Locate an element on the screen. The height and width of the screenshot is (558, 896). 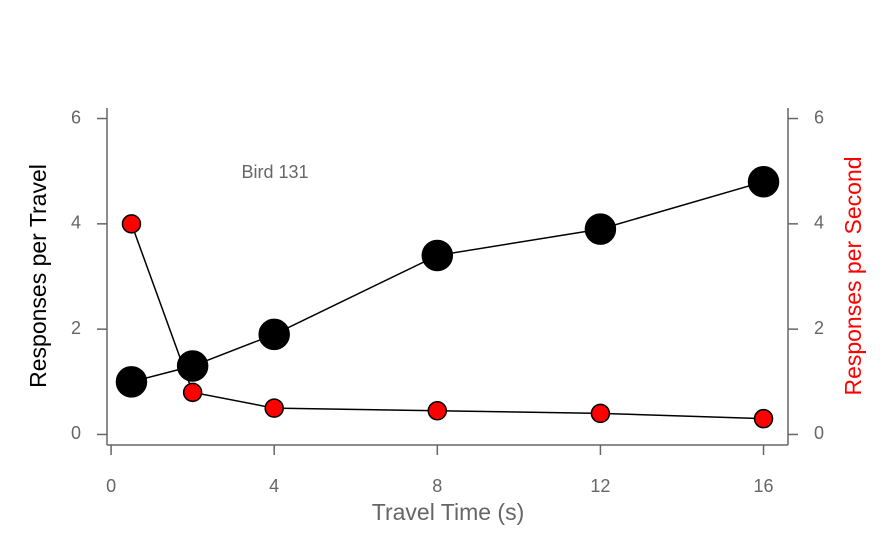
y2-tick-label: 2 is located at coordinates (819, 328).